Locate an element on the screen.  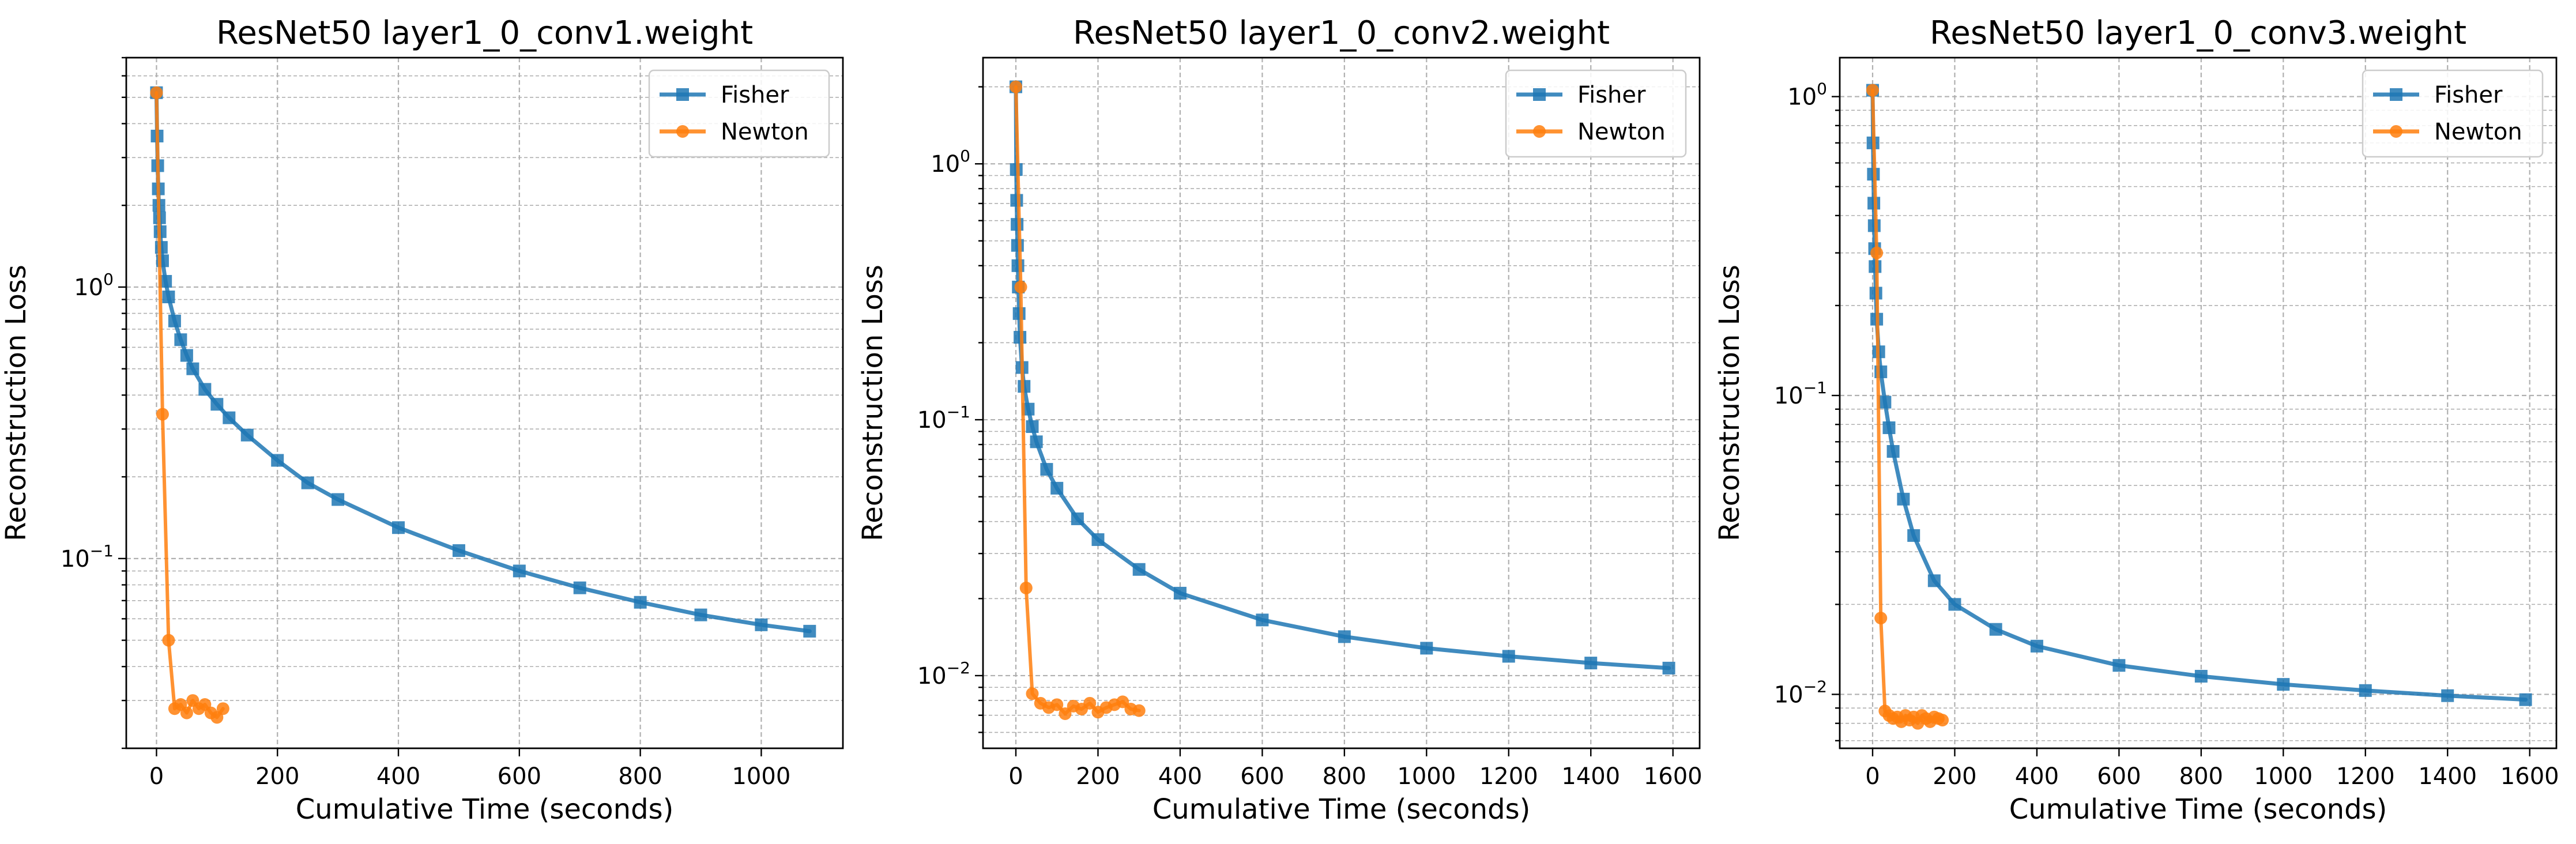
legend-box is located at coordinates (2453, 113).